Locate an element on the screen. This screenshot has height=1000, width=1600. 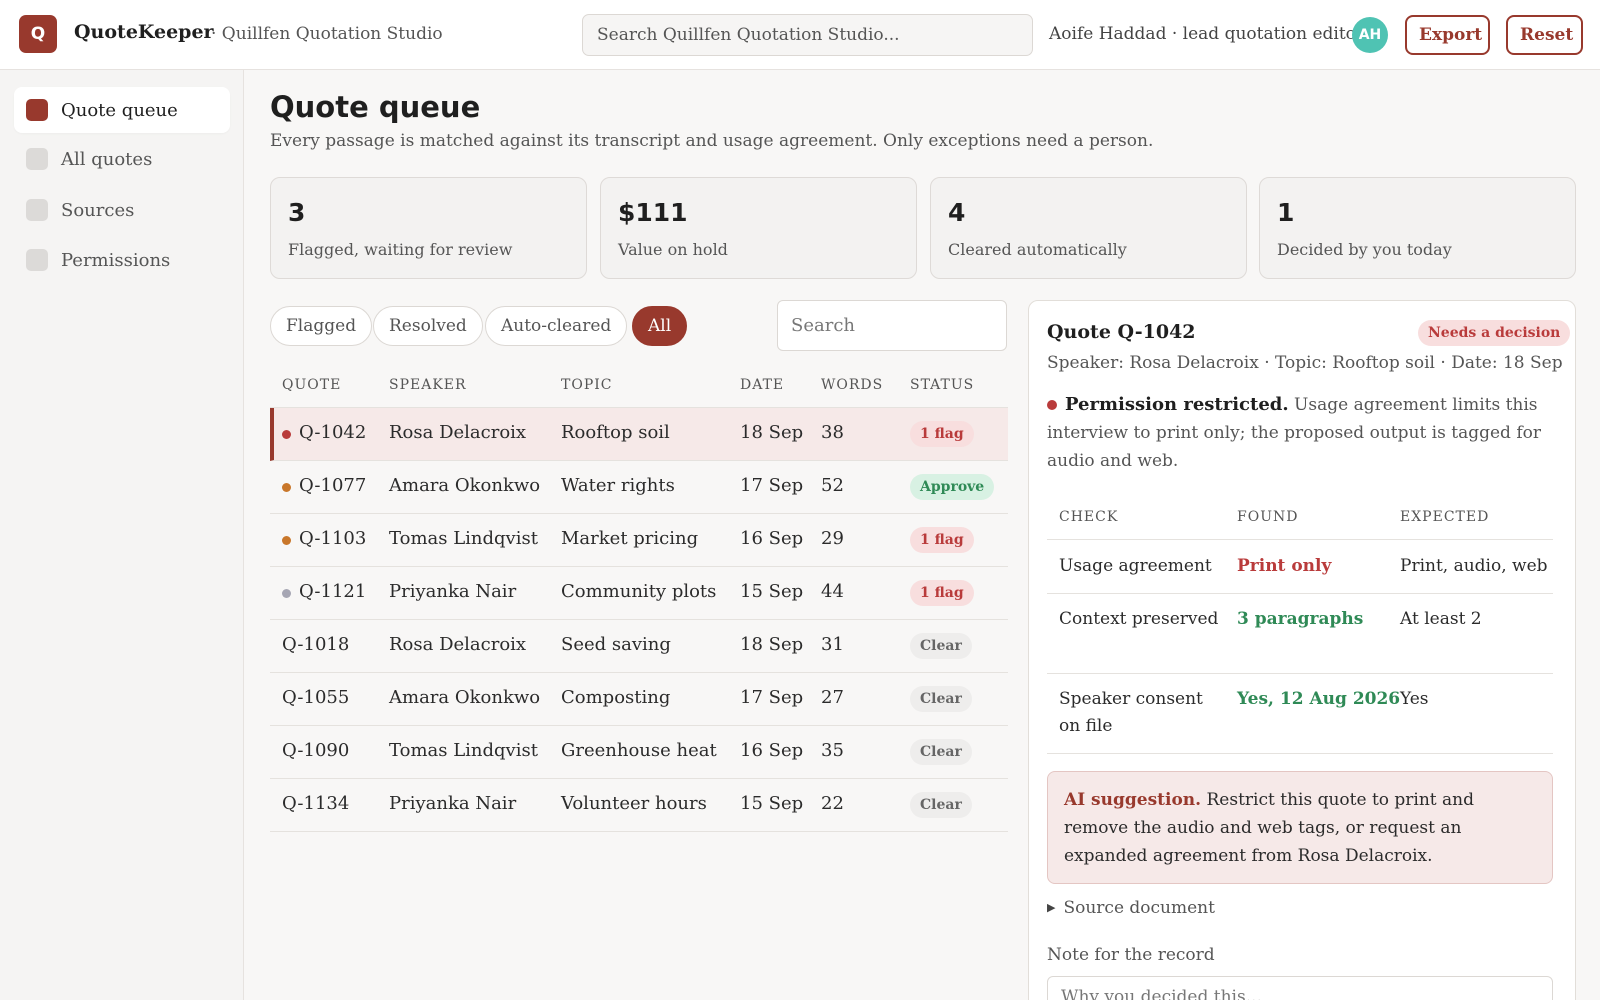
current-user: Aoife Haddad · lead quotation editor is located at coordinates (1207, 34).